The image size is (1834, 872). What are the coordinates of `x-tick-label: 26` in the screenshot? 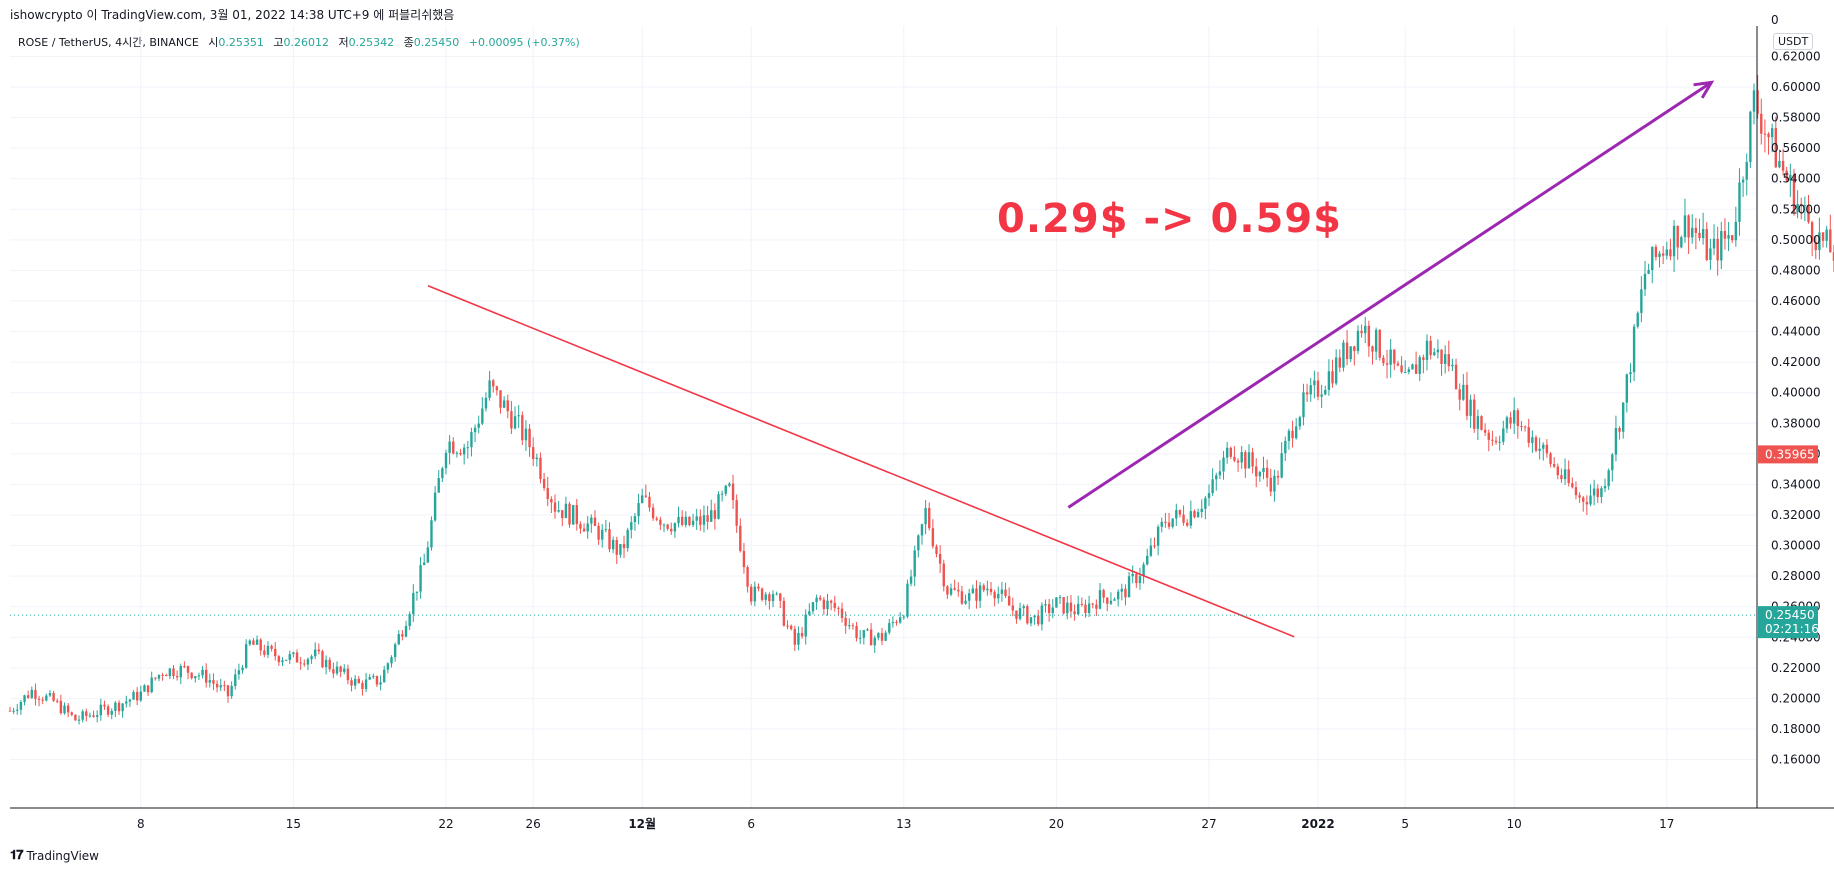 It's located at (533, 824).